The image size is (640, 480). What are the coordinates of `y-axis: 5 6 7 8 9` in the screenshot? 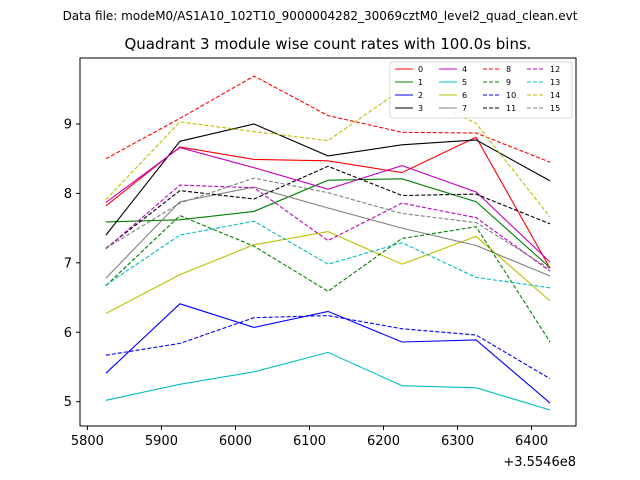 It's located at (72, 263).